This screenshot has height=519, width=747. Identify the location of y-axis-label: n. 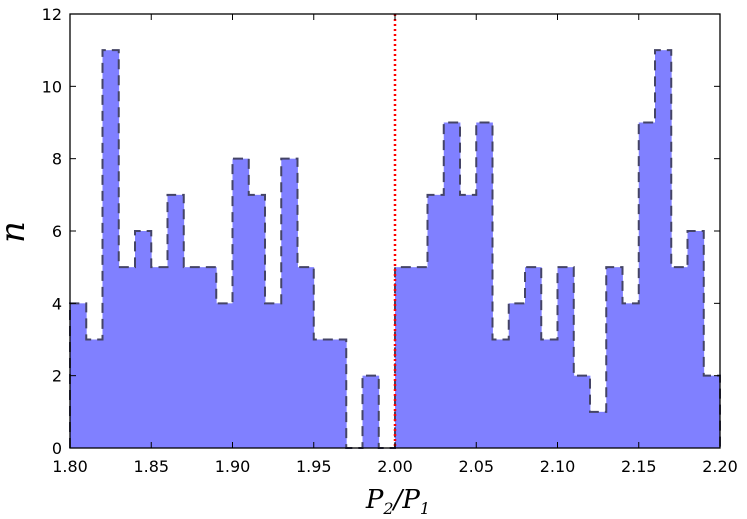
(16, 232).